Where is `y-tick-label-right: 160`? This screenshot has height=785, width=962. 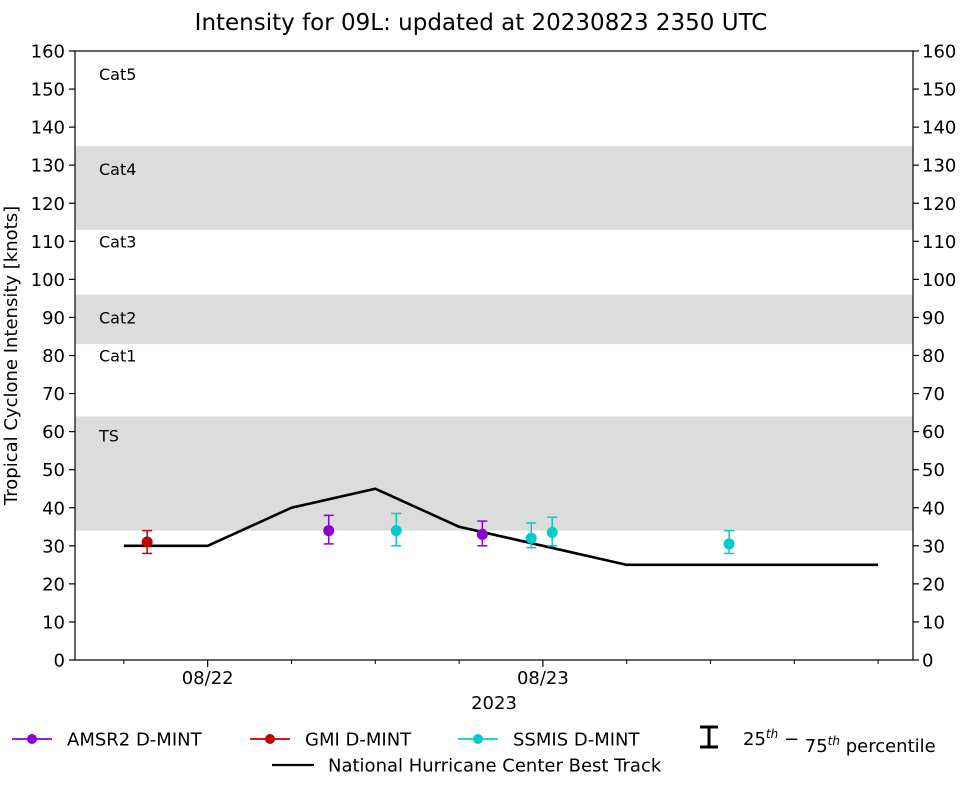 y-tick-label-right: 160 is located at coordinates (939, 52).